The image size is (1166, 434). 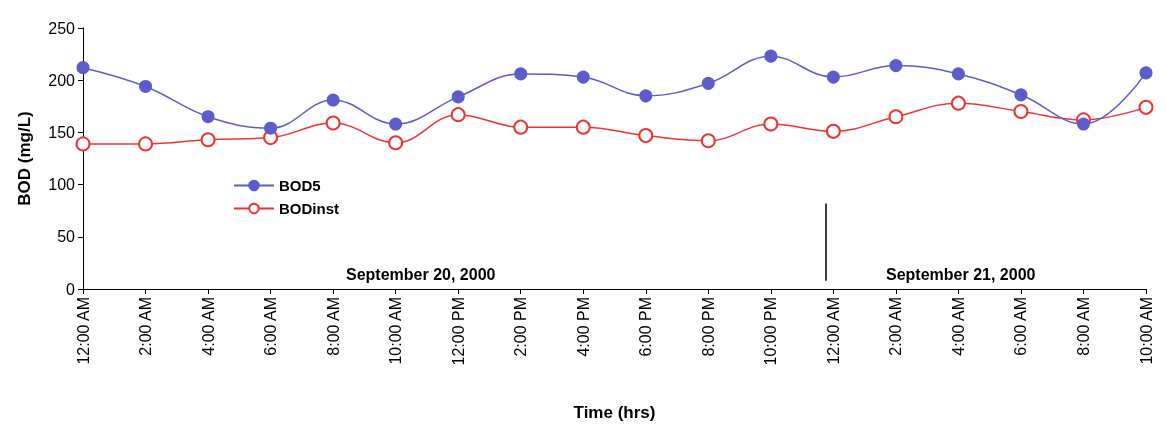 What do you see at coordinates (309, 208) in the screenshot?
I see `legend-label: BODinst` at bounding box center [309, 208].